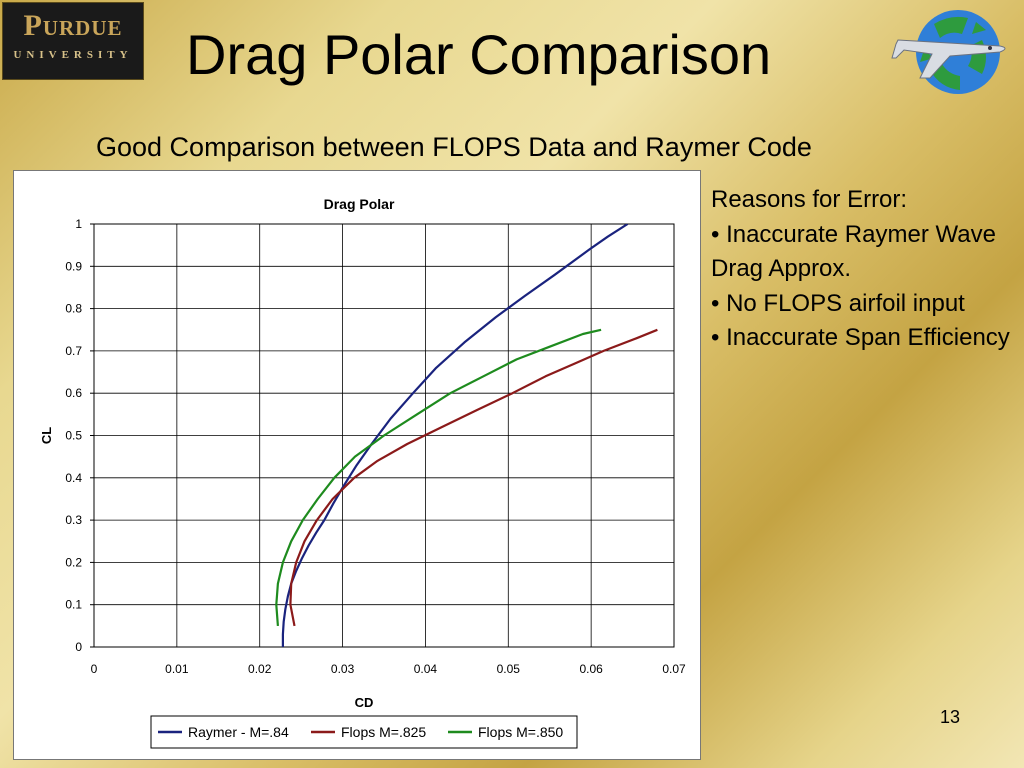  Describe the element at coordinates (78, 647) in the screenshot. I see `y-tick-label: 0` at that location.